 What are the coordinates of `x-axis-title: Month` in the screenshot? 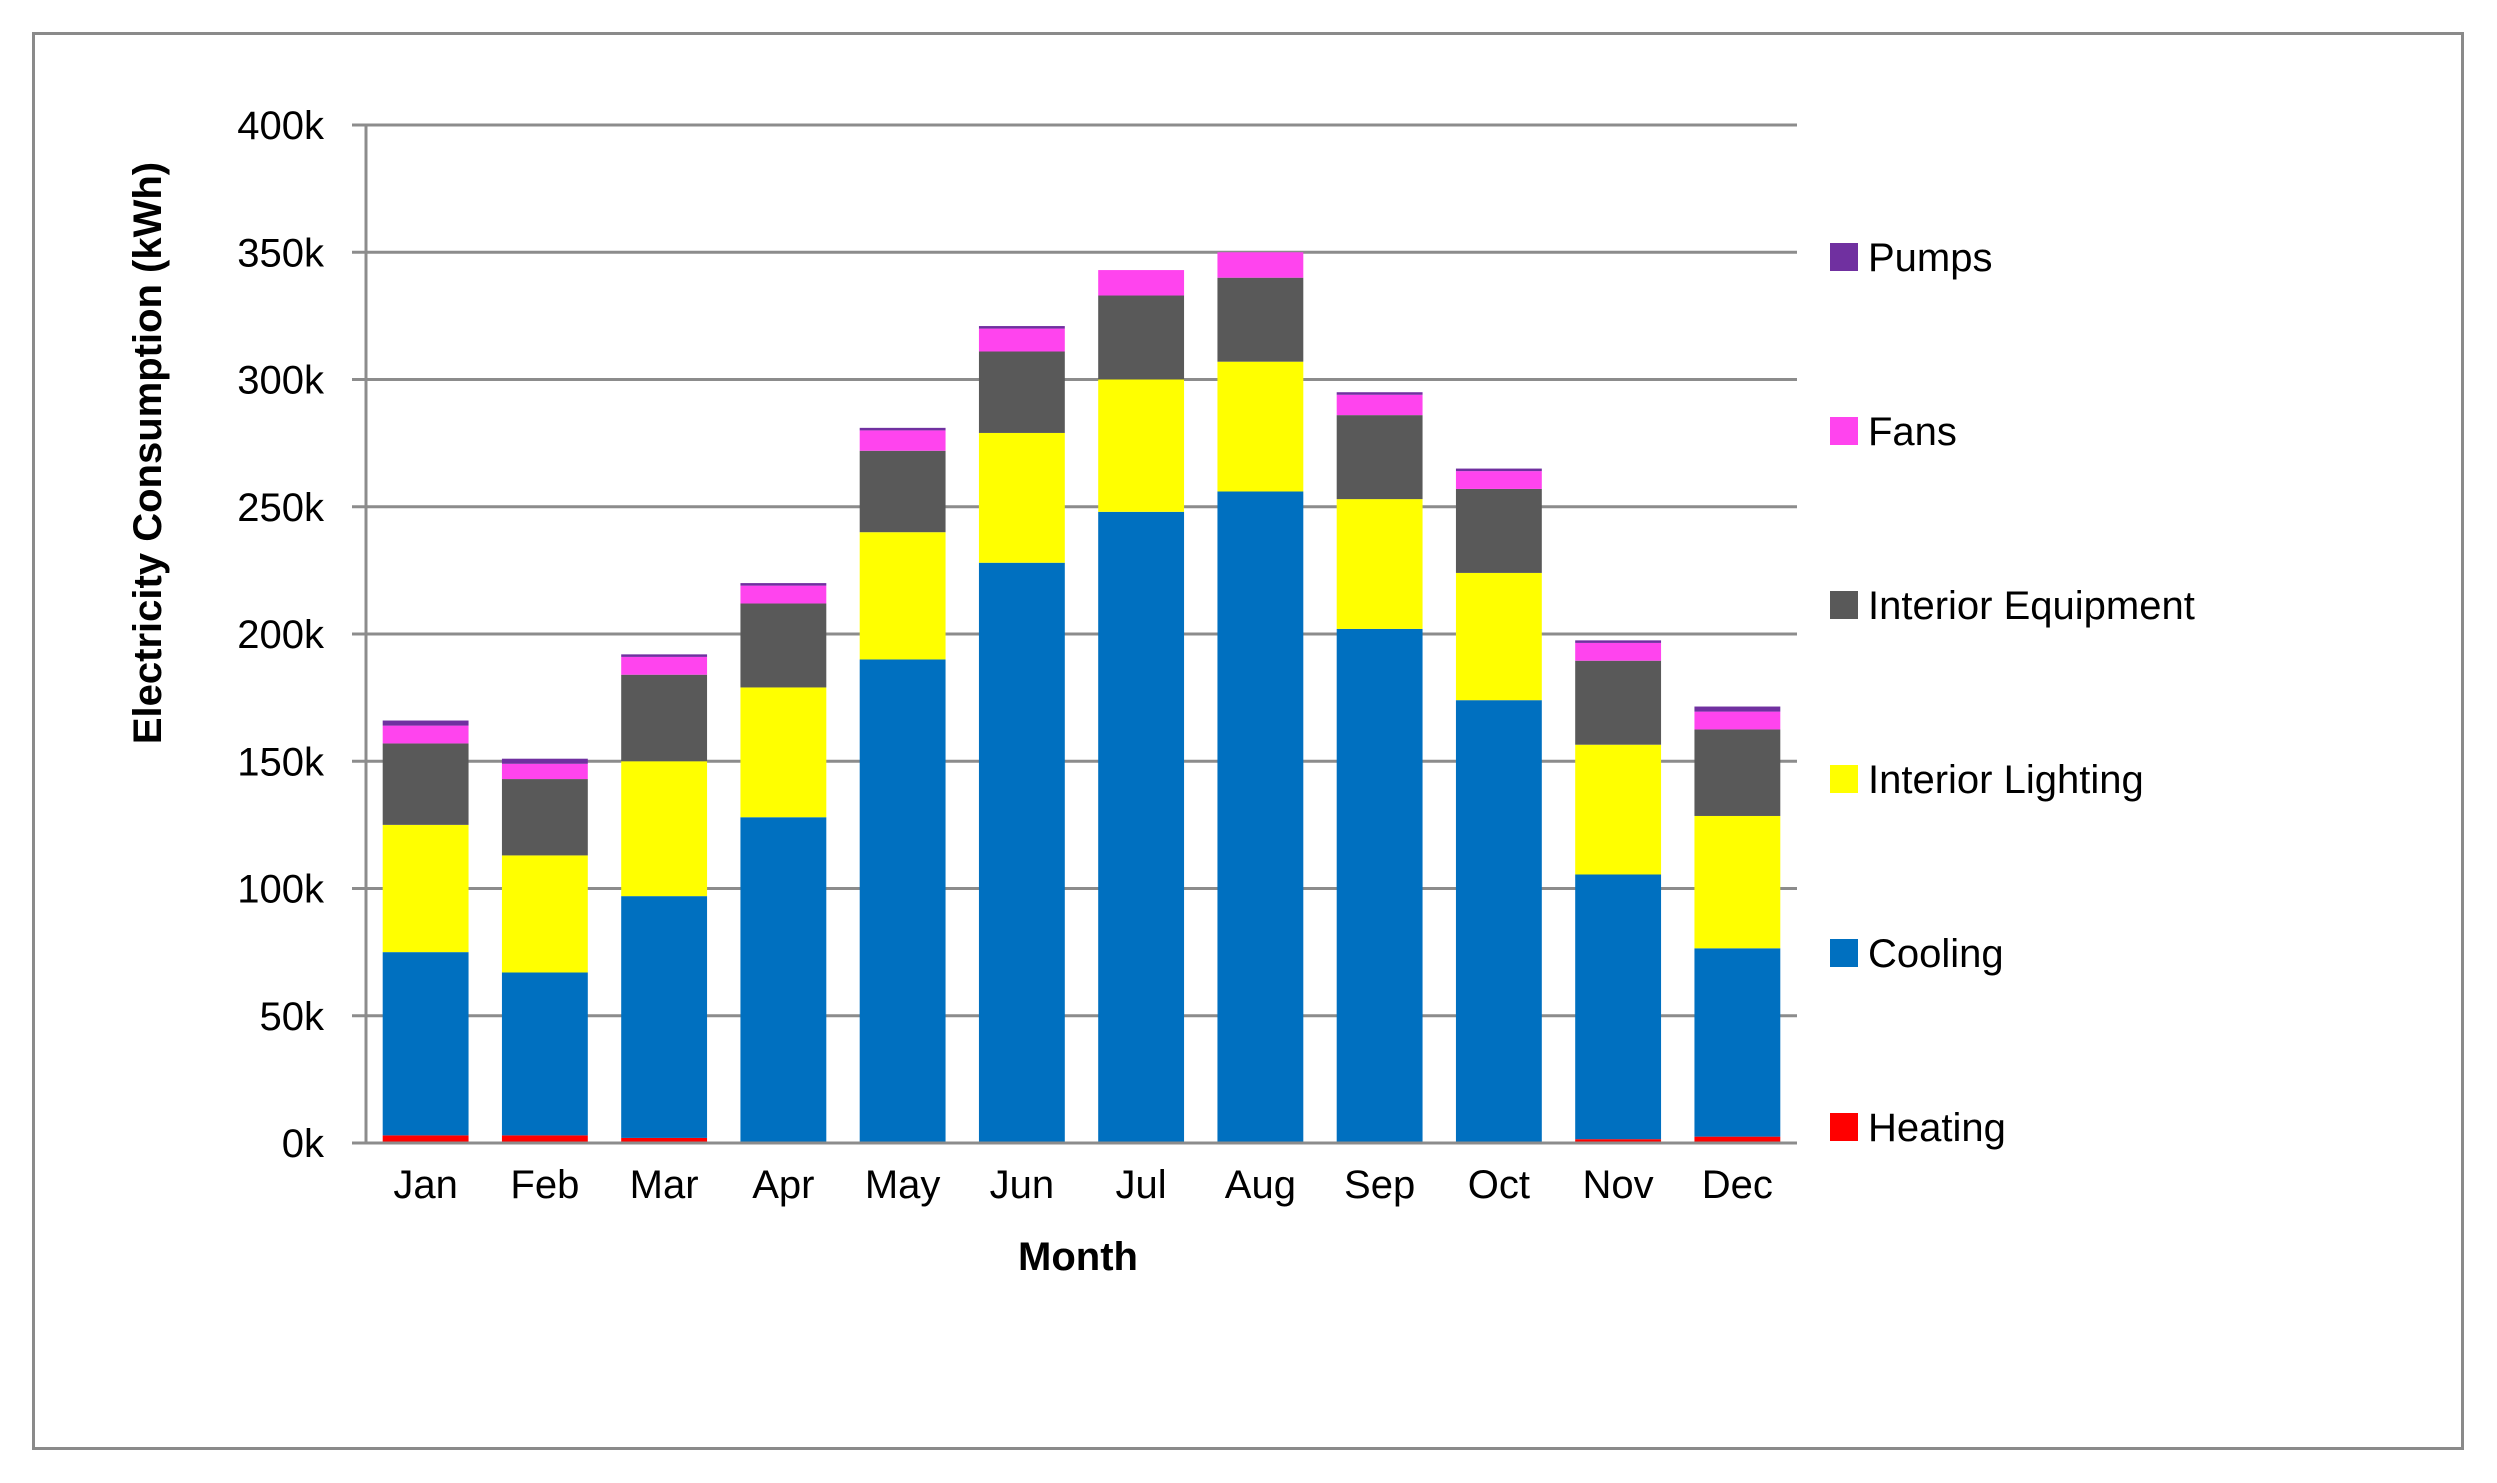 It's located at (1078, 1257).